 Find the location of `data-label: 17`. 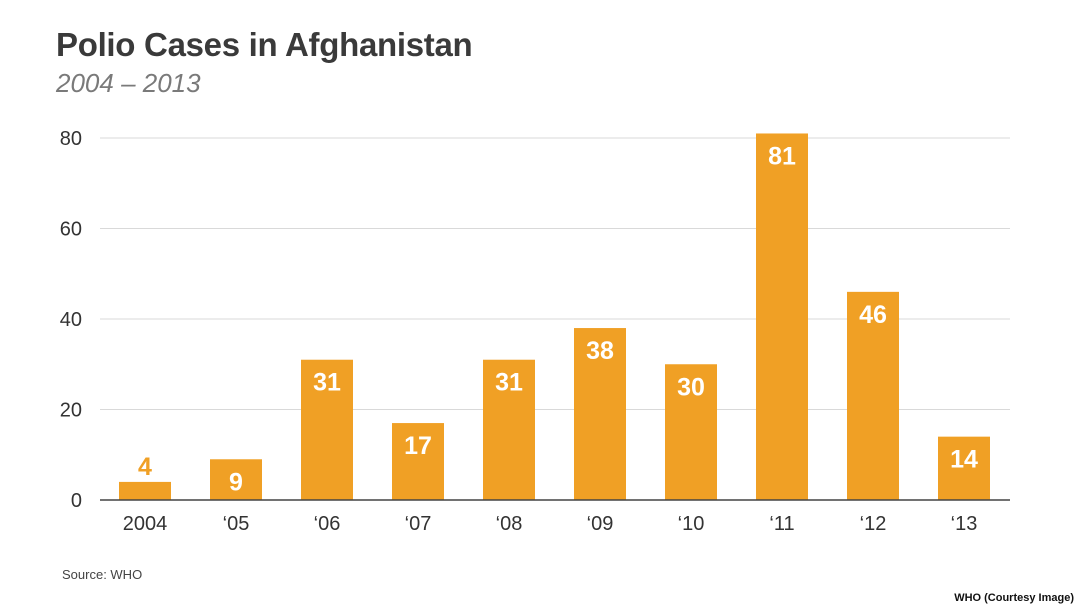

data-label: 17 is located at coordinates (418, 446).